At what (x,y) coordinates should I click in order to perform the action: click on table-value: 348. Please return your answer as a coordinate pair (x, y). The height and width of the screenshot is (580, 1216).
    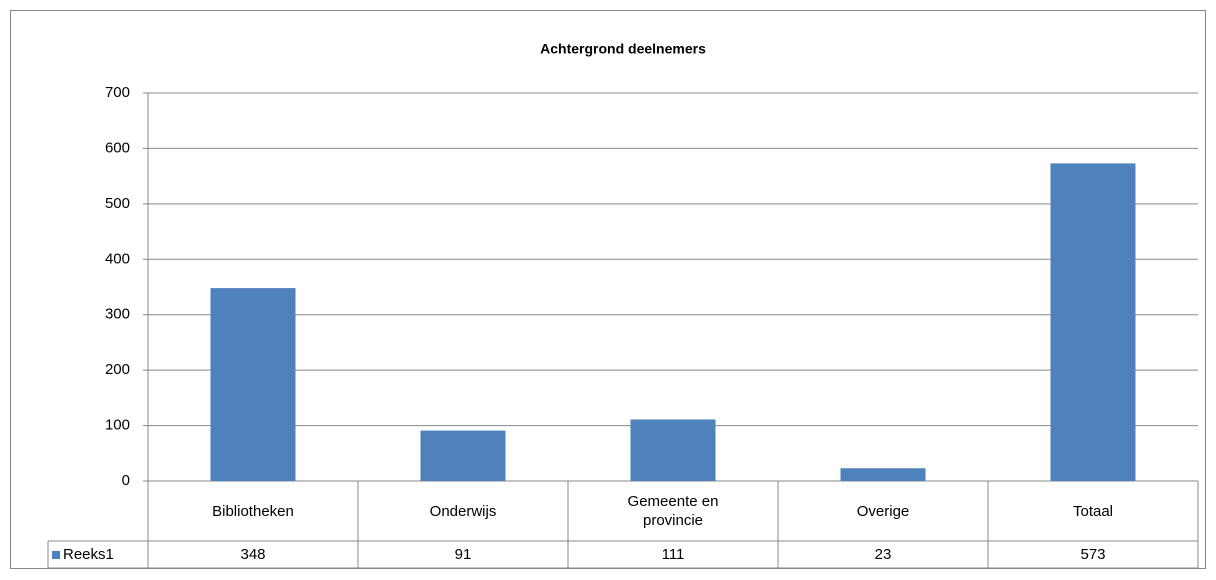
    Looking at the image, I should click on (252, 554).